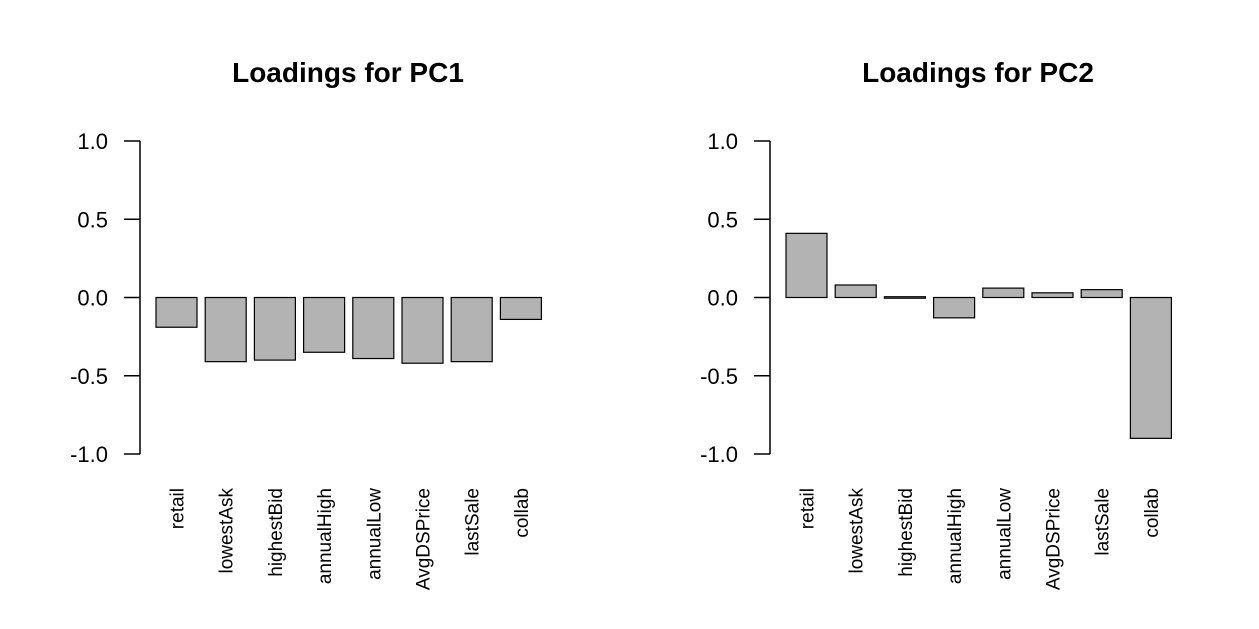 Image resolution: width=1259 pixels, height=629 pixels. Describe the element at coordinates (348, 72) in the screenshot. I see `chart-title: Loadings for PC1` at that location.